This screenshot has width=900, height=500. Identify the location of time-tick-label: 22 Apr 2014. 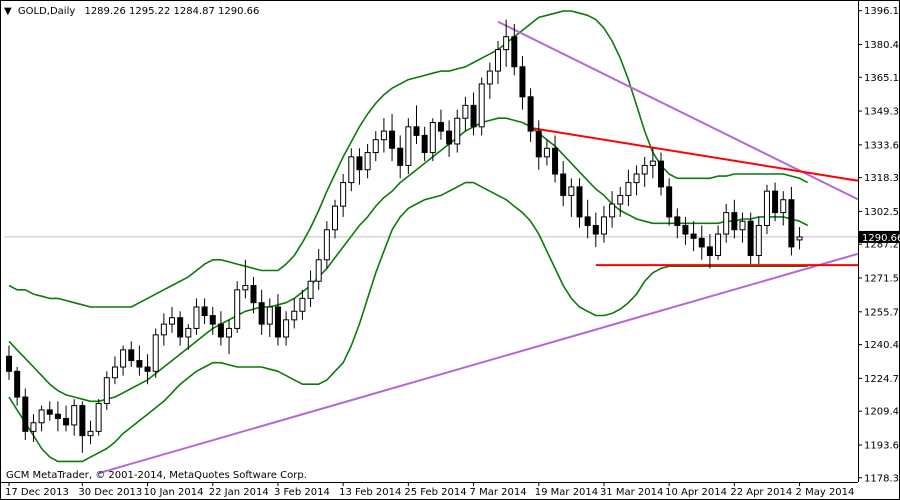
(761, 492).